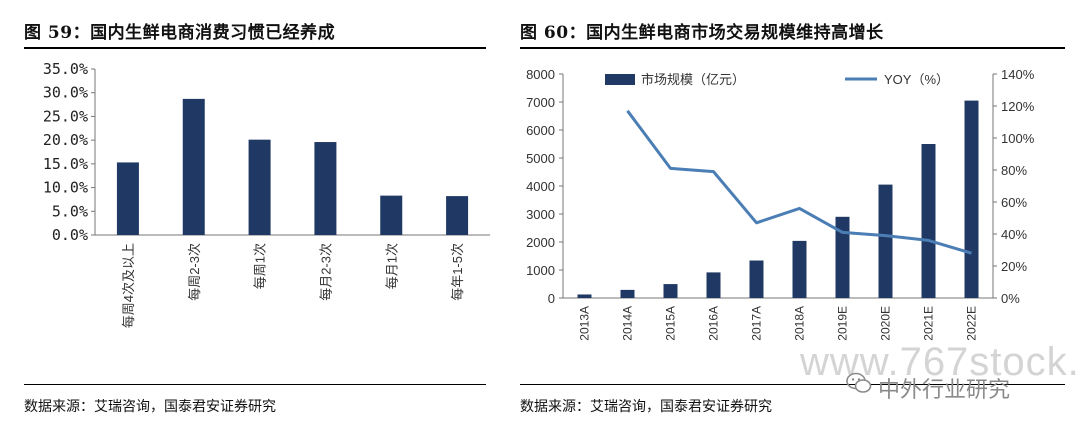  I want to click on right-left-y-tick-label: 8000, so click(540, 74).